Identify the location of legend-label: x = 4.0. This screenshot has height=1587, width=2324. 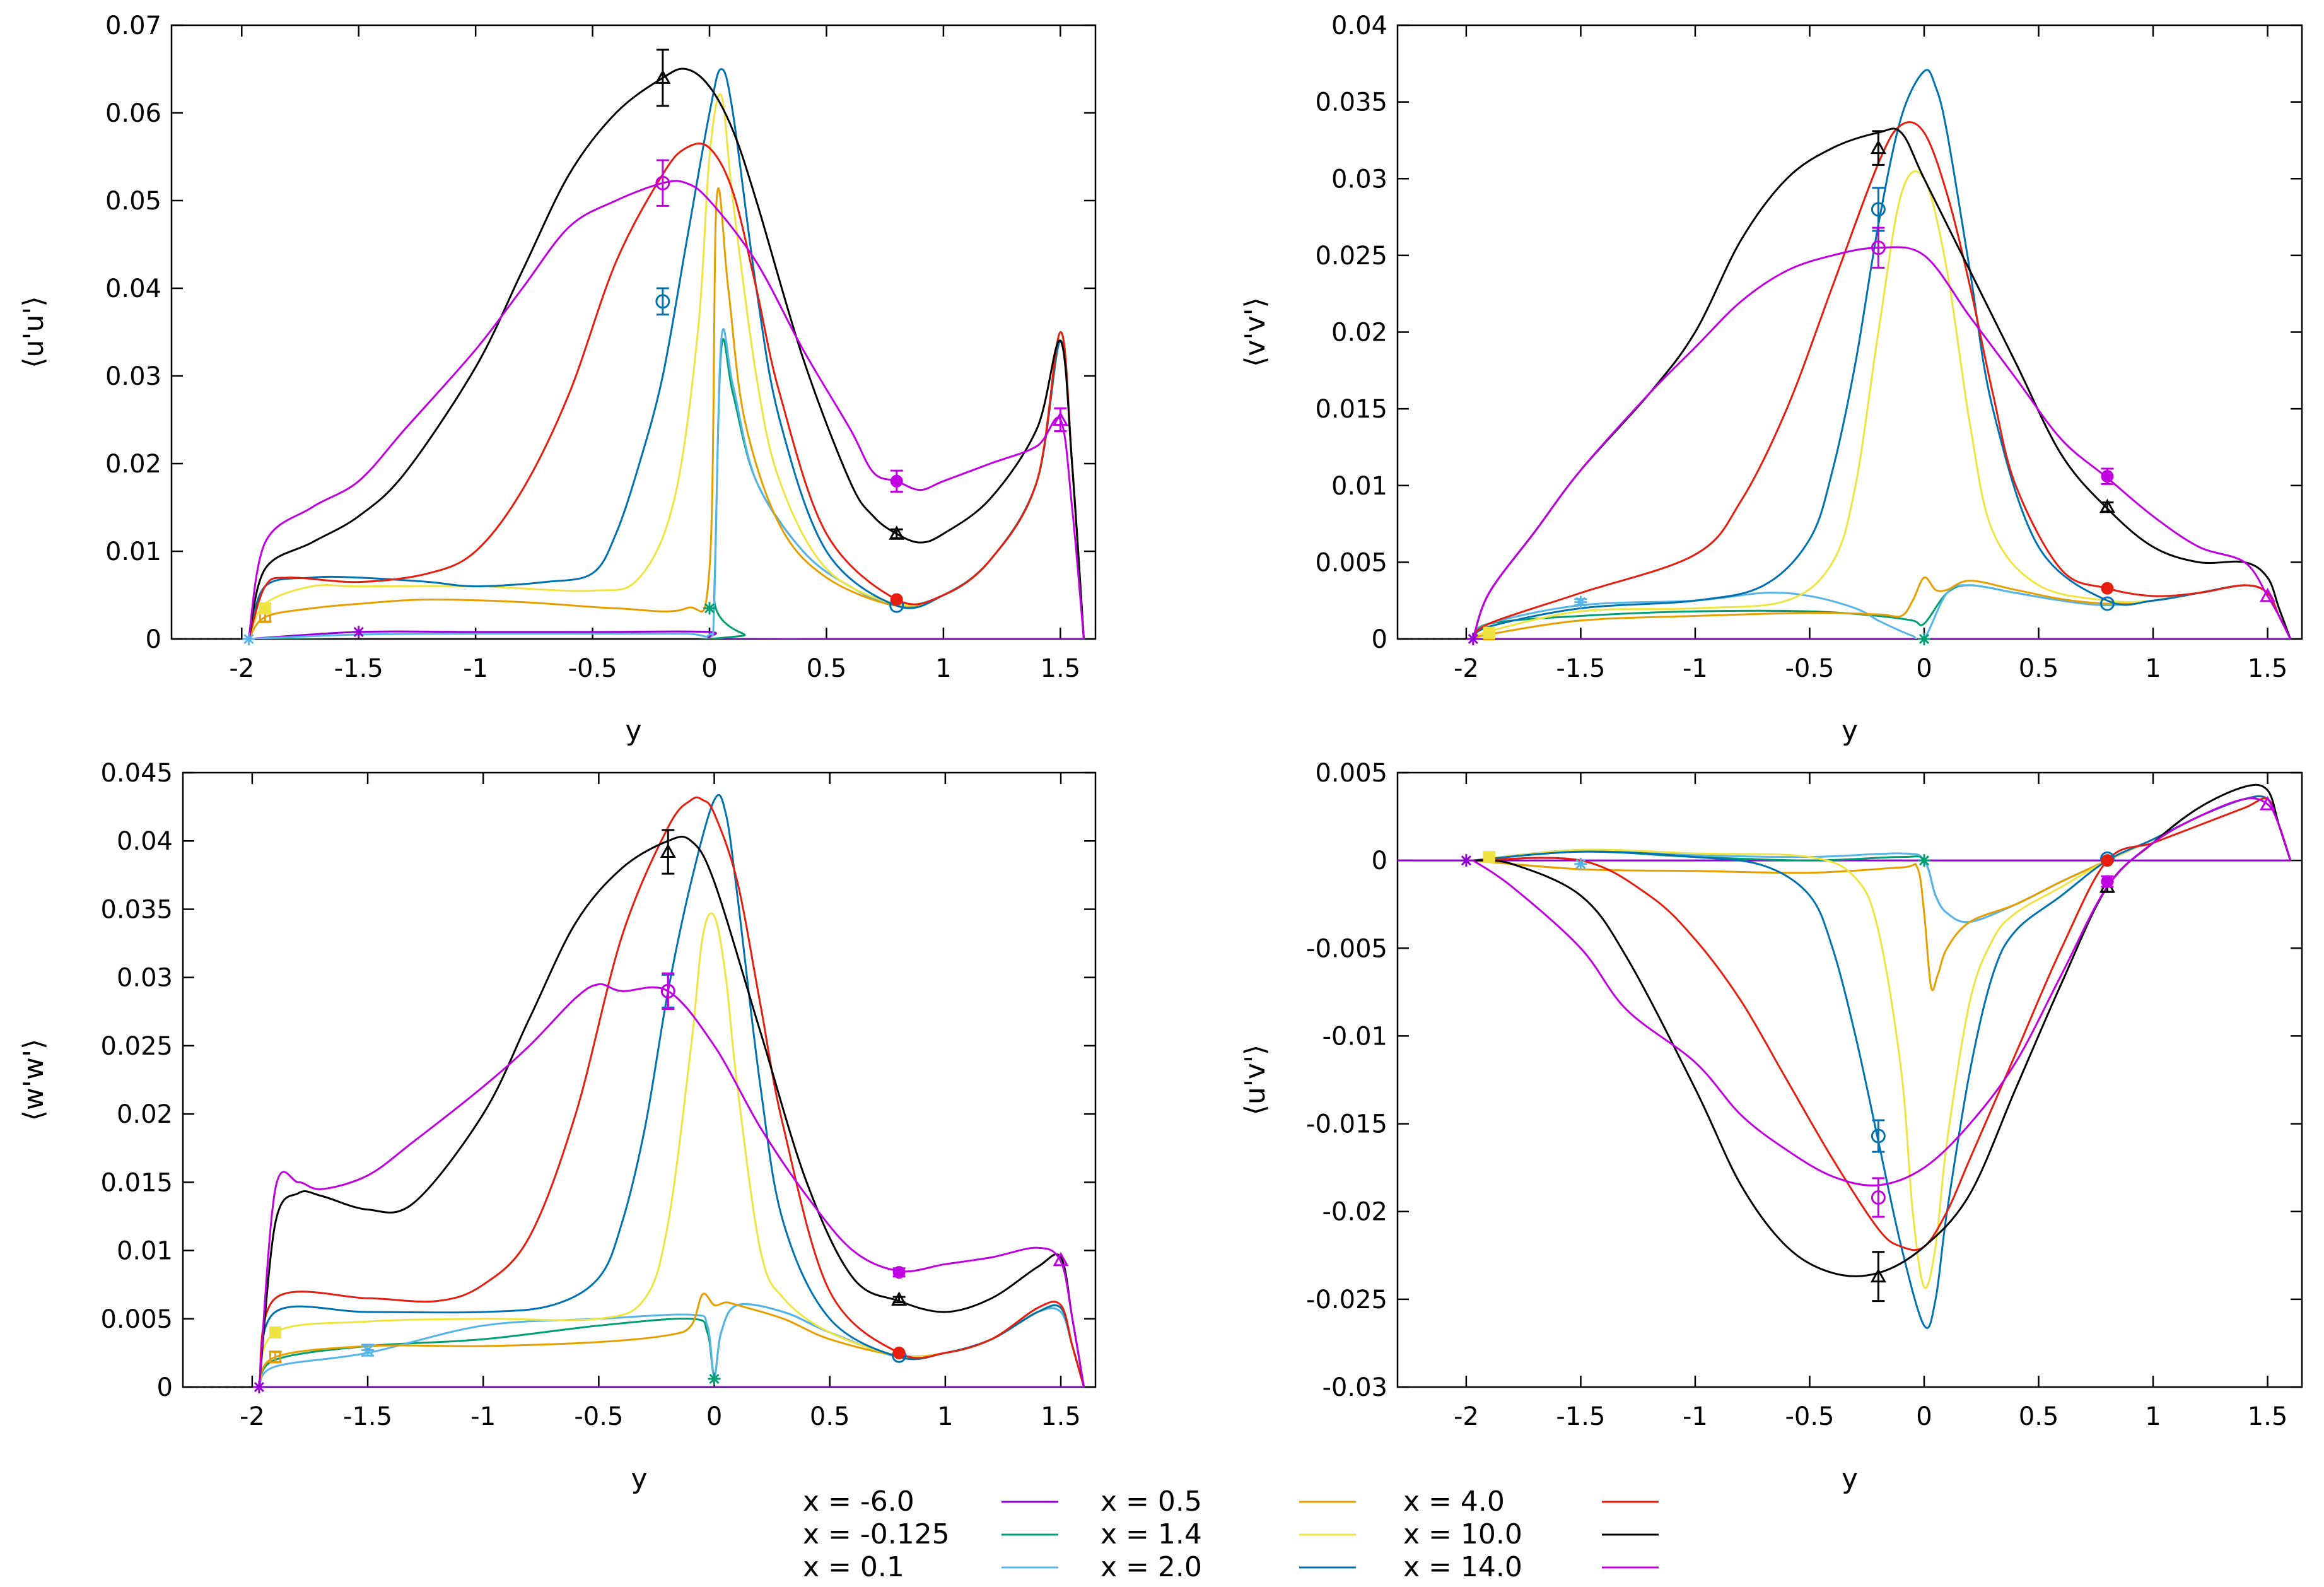
(1454, 1501).